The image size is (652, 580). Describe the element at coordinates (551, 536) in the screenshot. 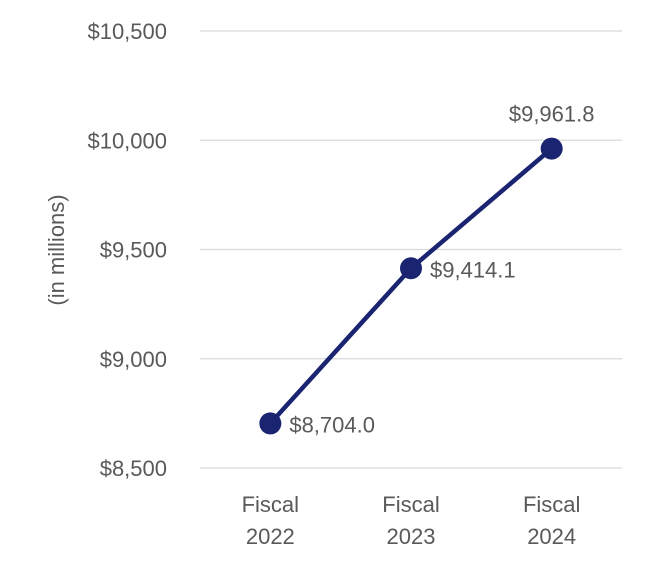

I see `x-axis-category-label: 2024` at that location.